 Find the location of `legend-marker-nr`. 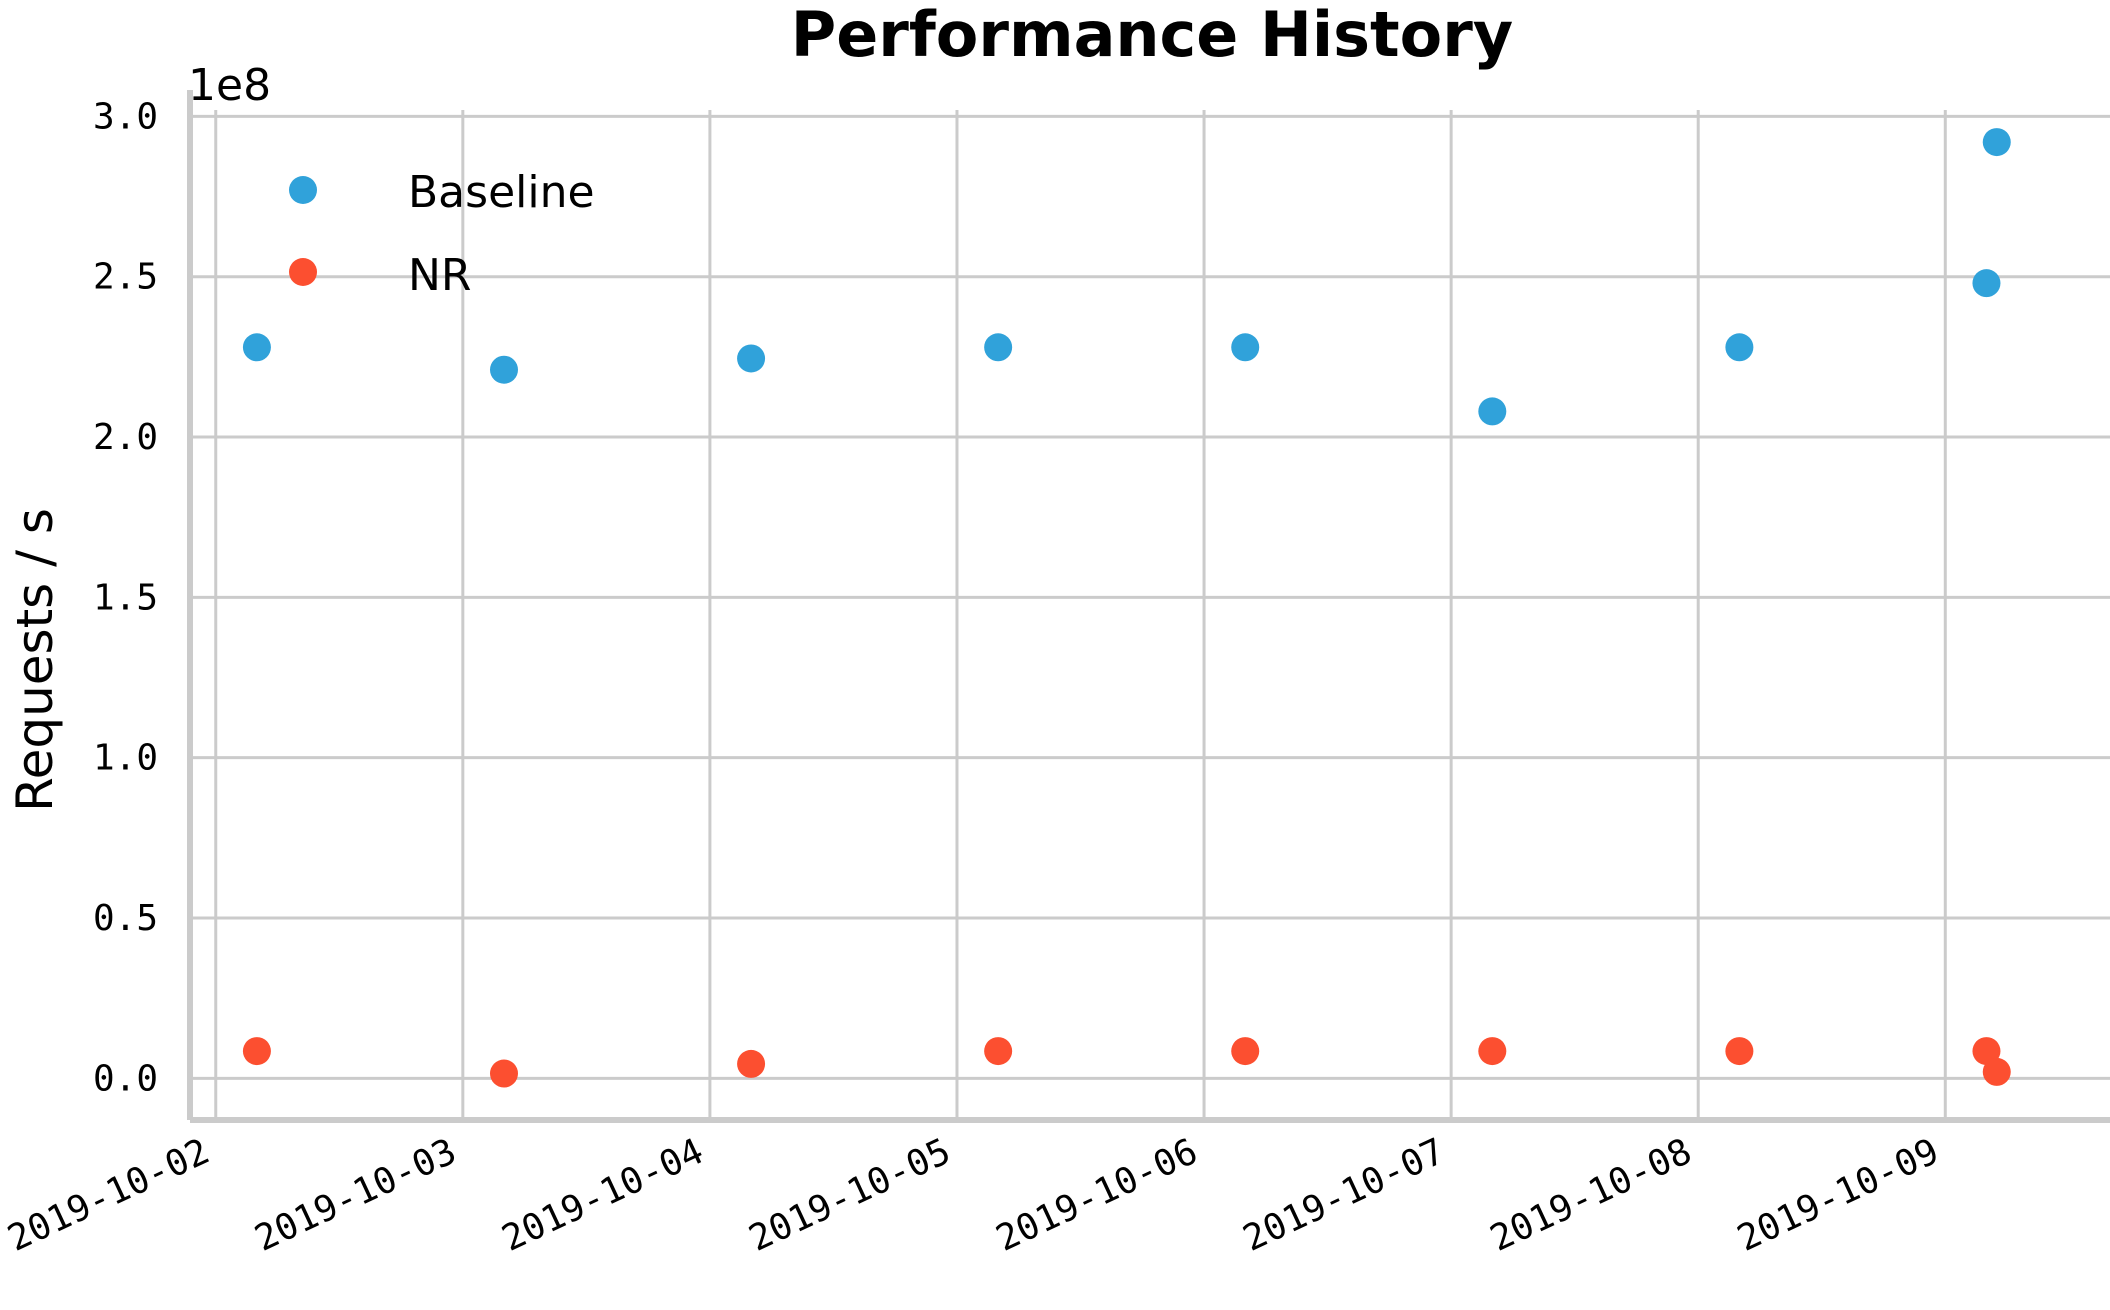

legend-marker-nr is located at coordinates (303, 272).